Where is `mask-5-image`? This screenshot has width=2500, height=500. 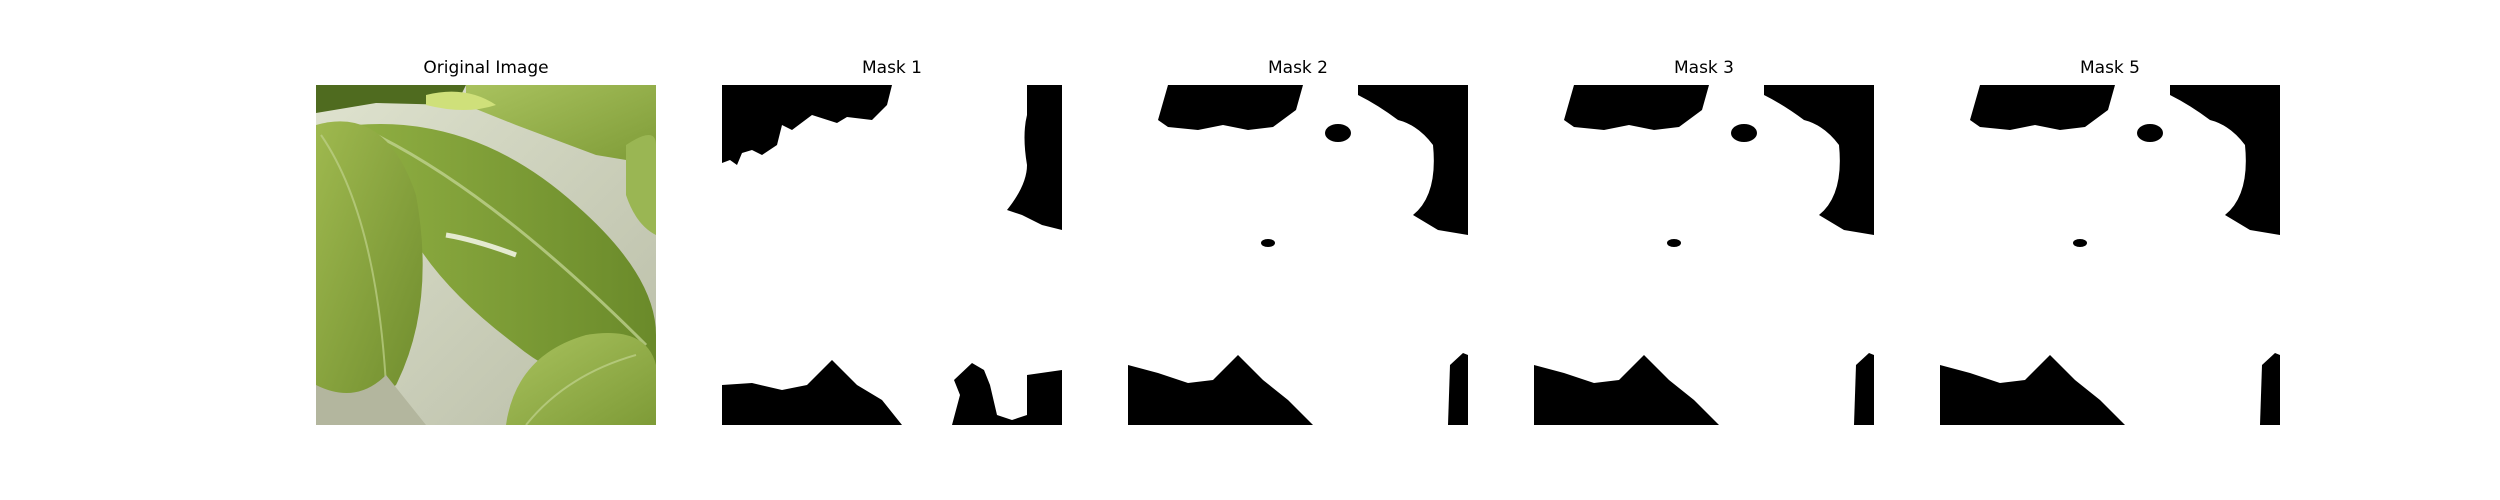
mask-5-image is located at coordinates (2110, 255).